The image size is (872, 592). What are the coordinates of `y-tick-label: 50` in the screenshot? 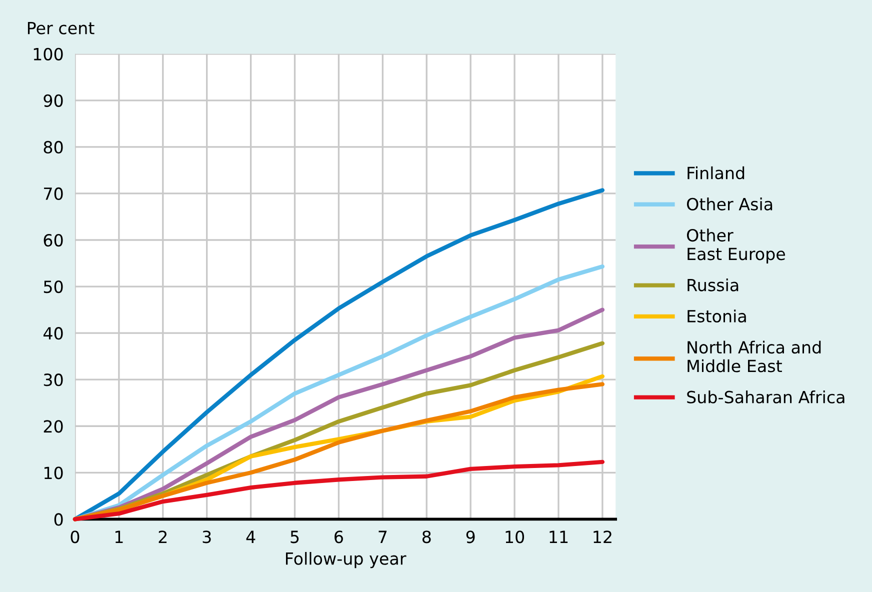 It's located at (53, 287).